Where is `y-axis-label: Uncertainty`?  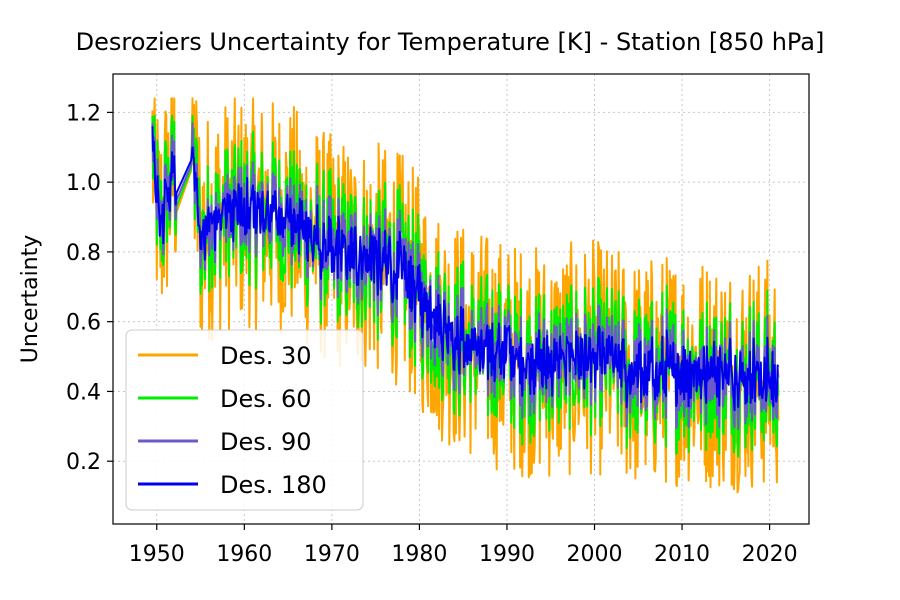 y-axis-label: Uncertainty is located at coordinates (30, 299).